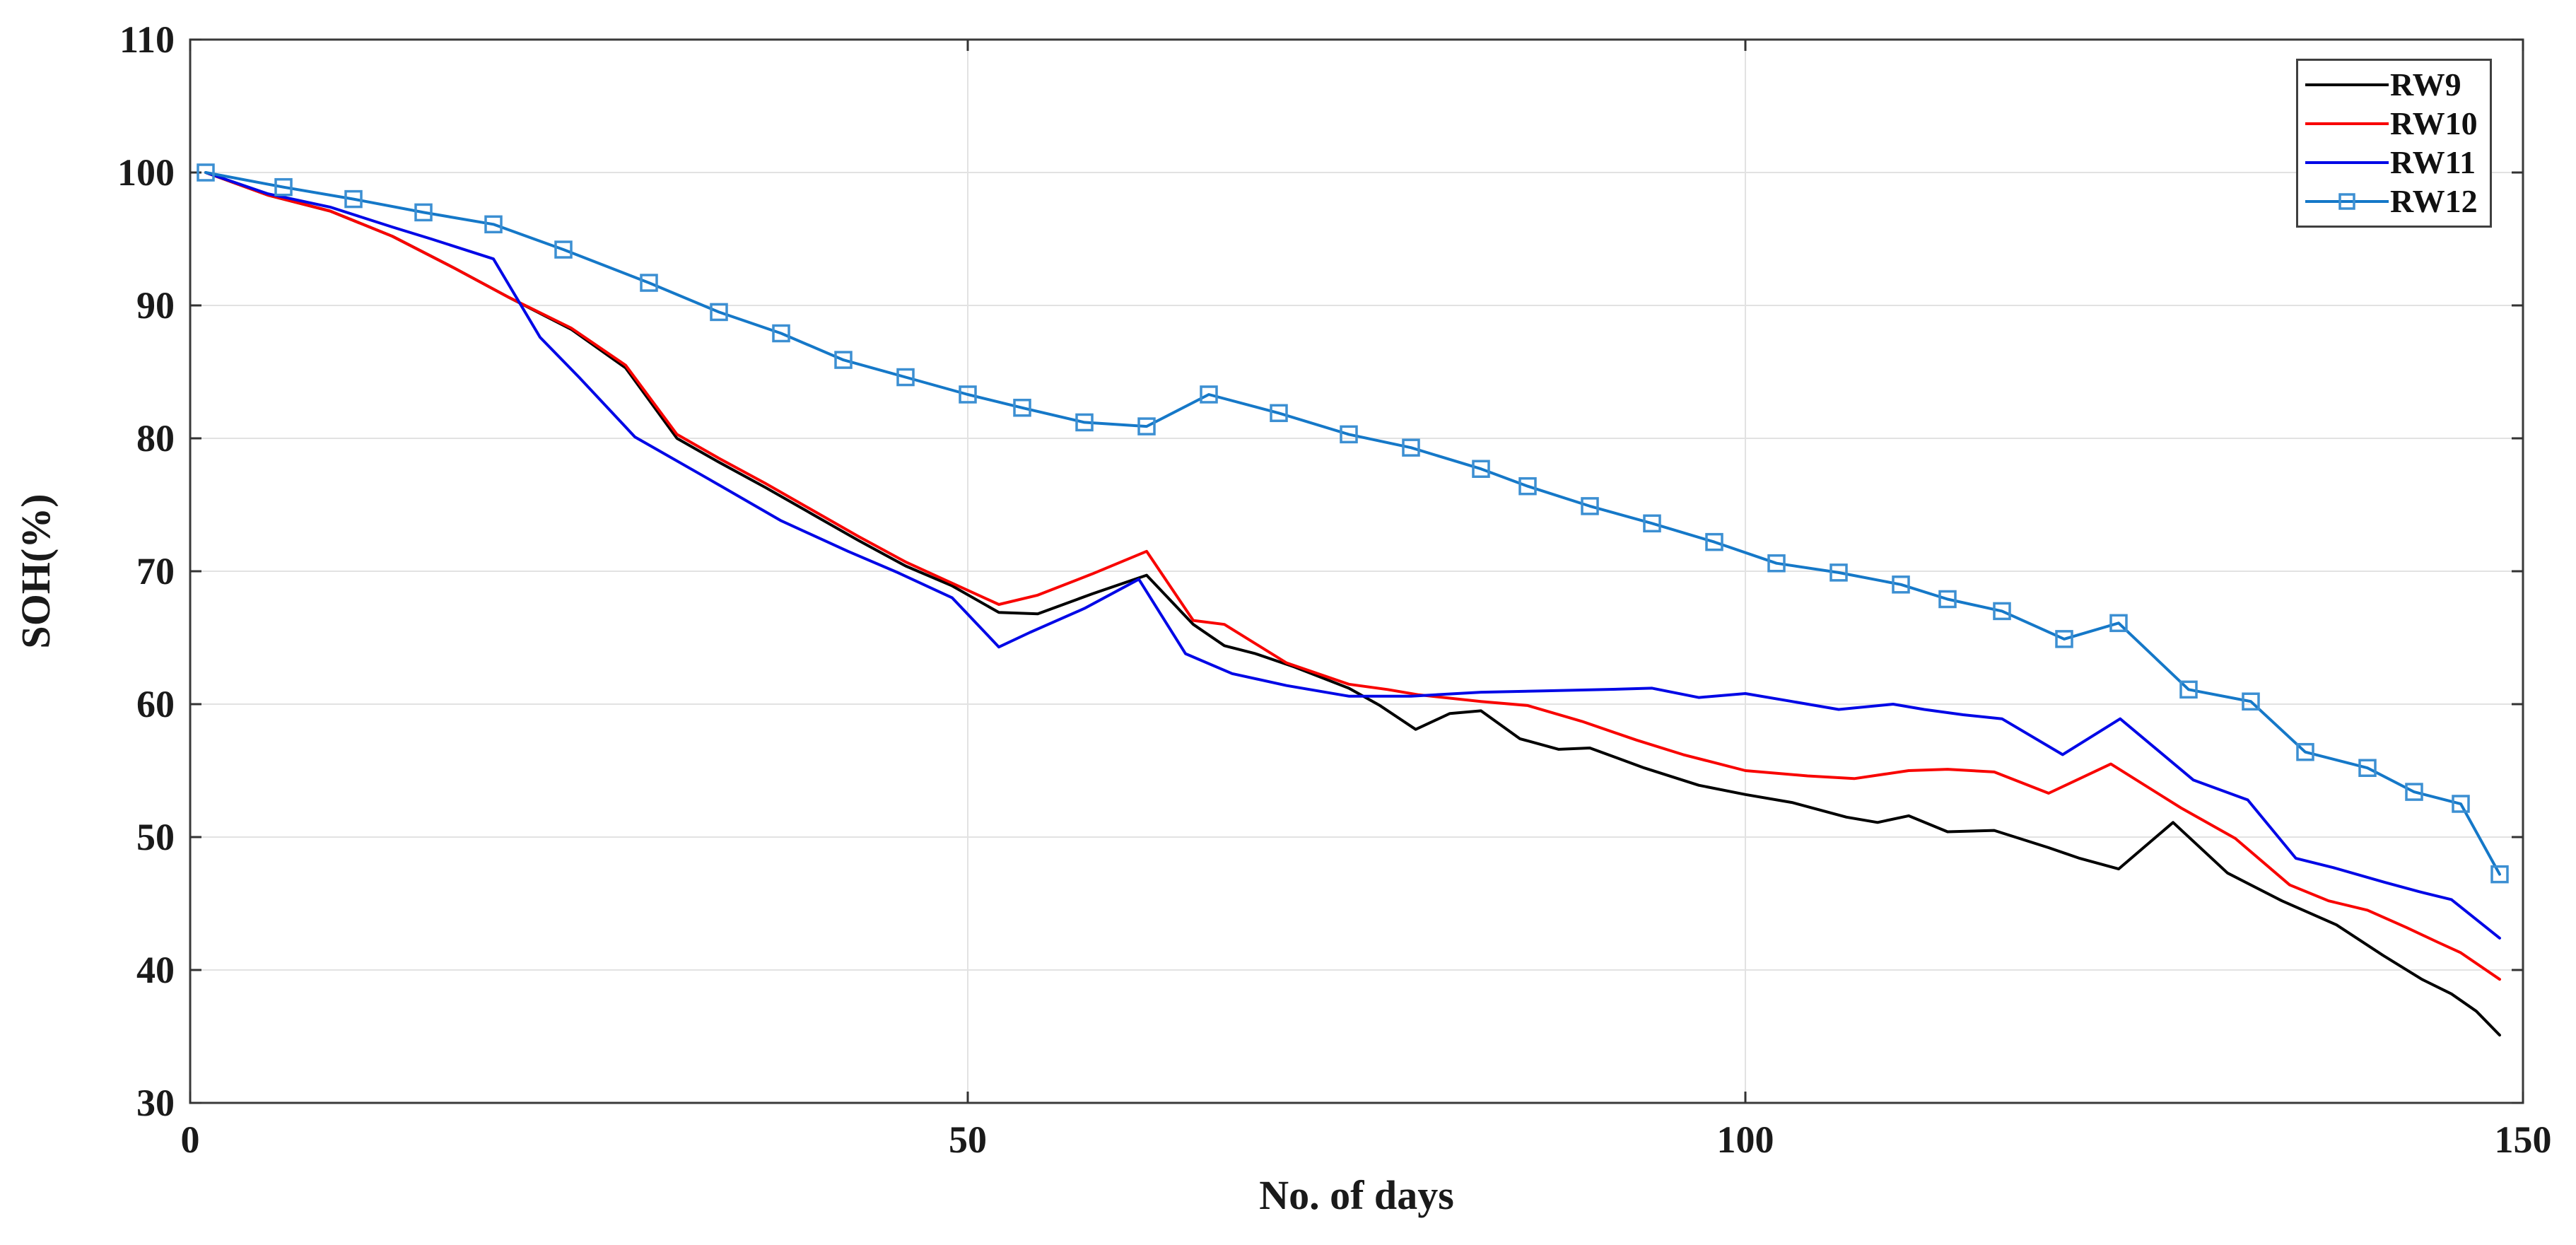  I want to click on y-tick-label: 110, so click(147, 39).